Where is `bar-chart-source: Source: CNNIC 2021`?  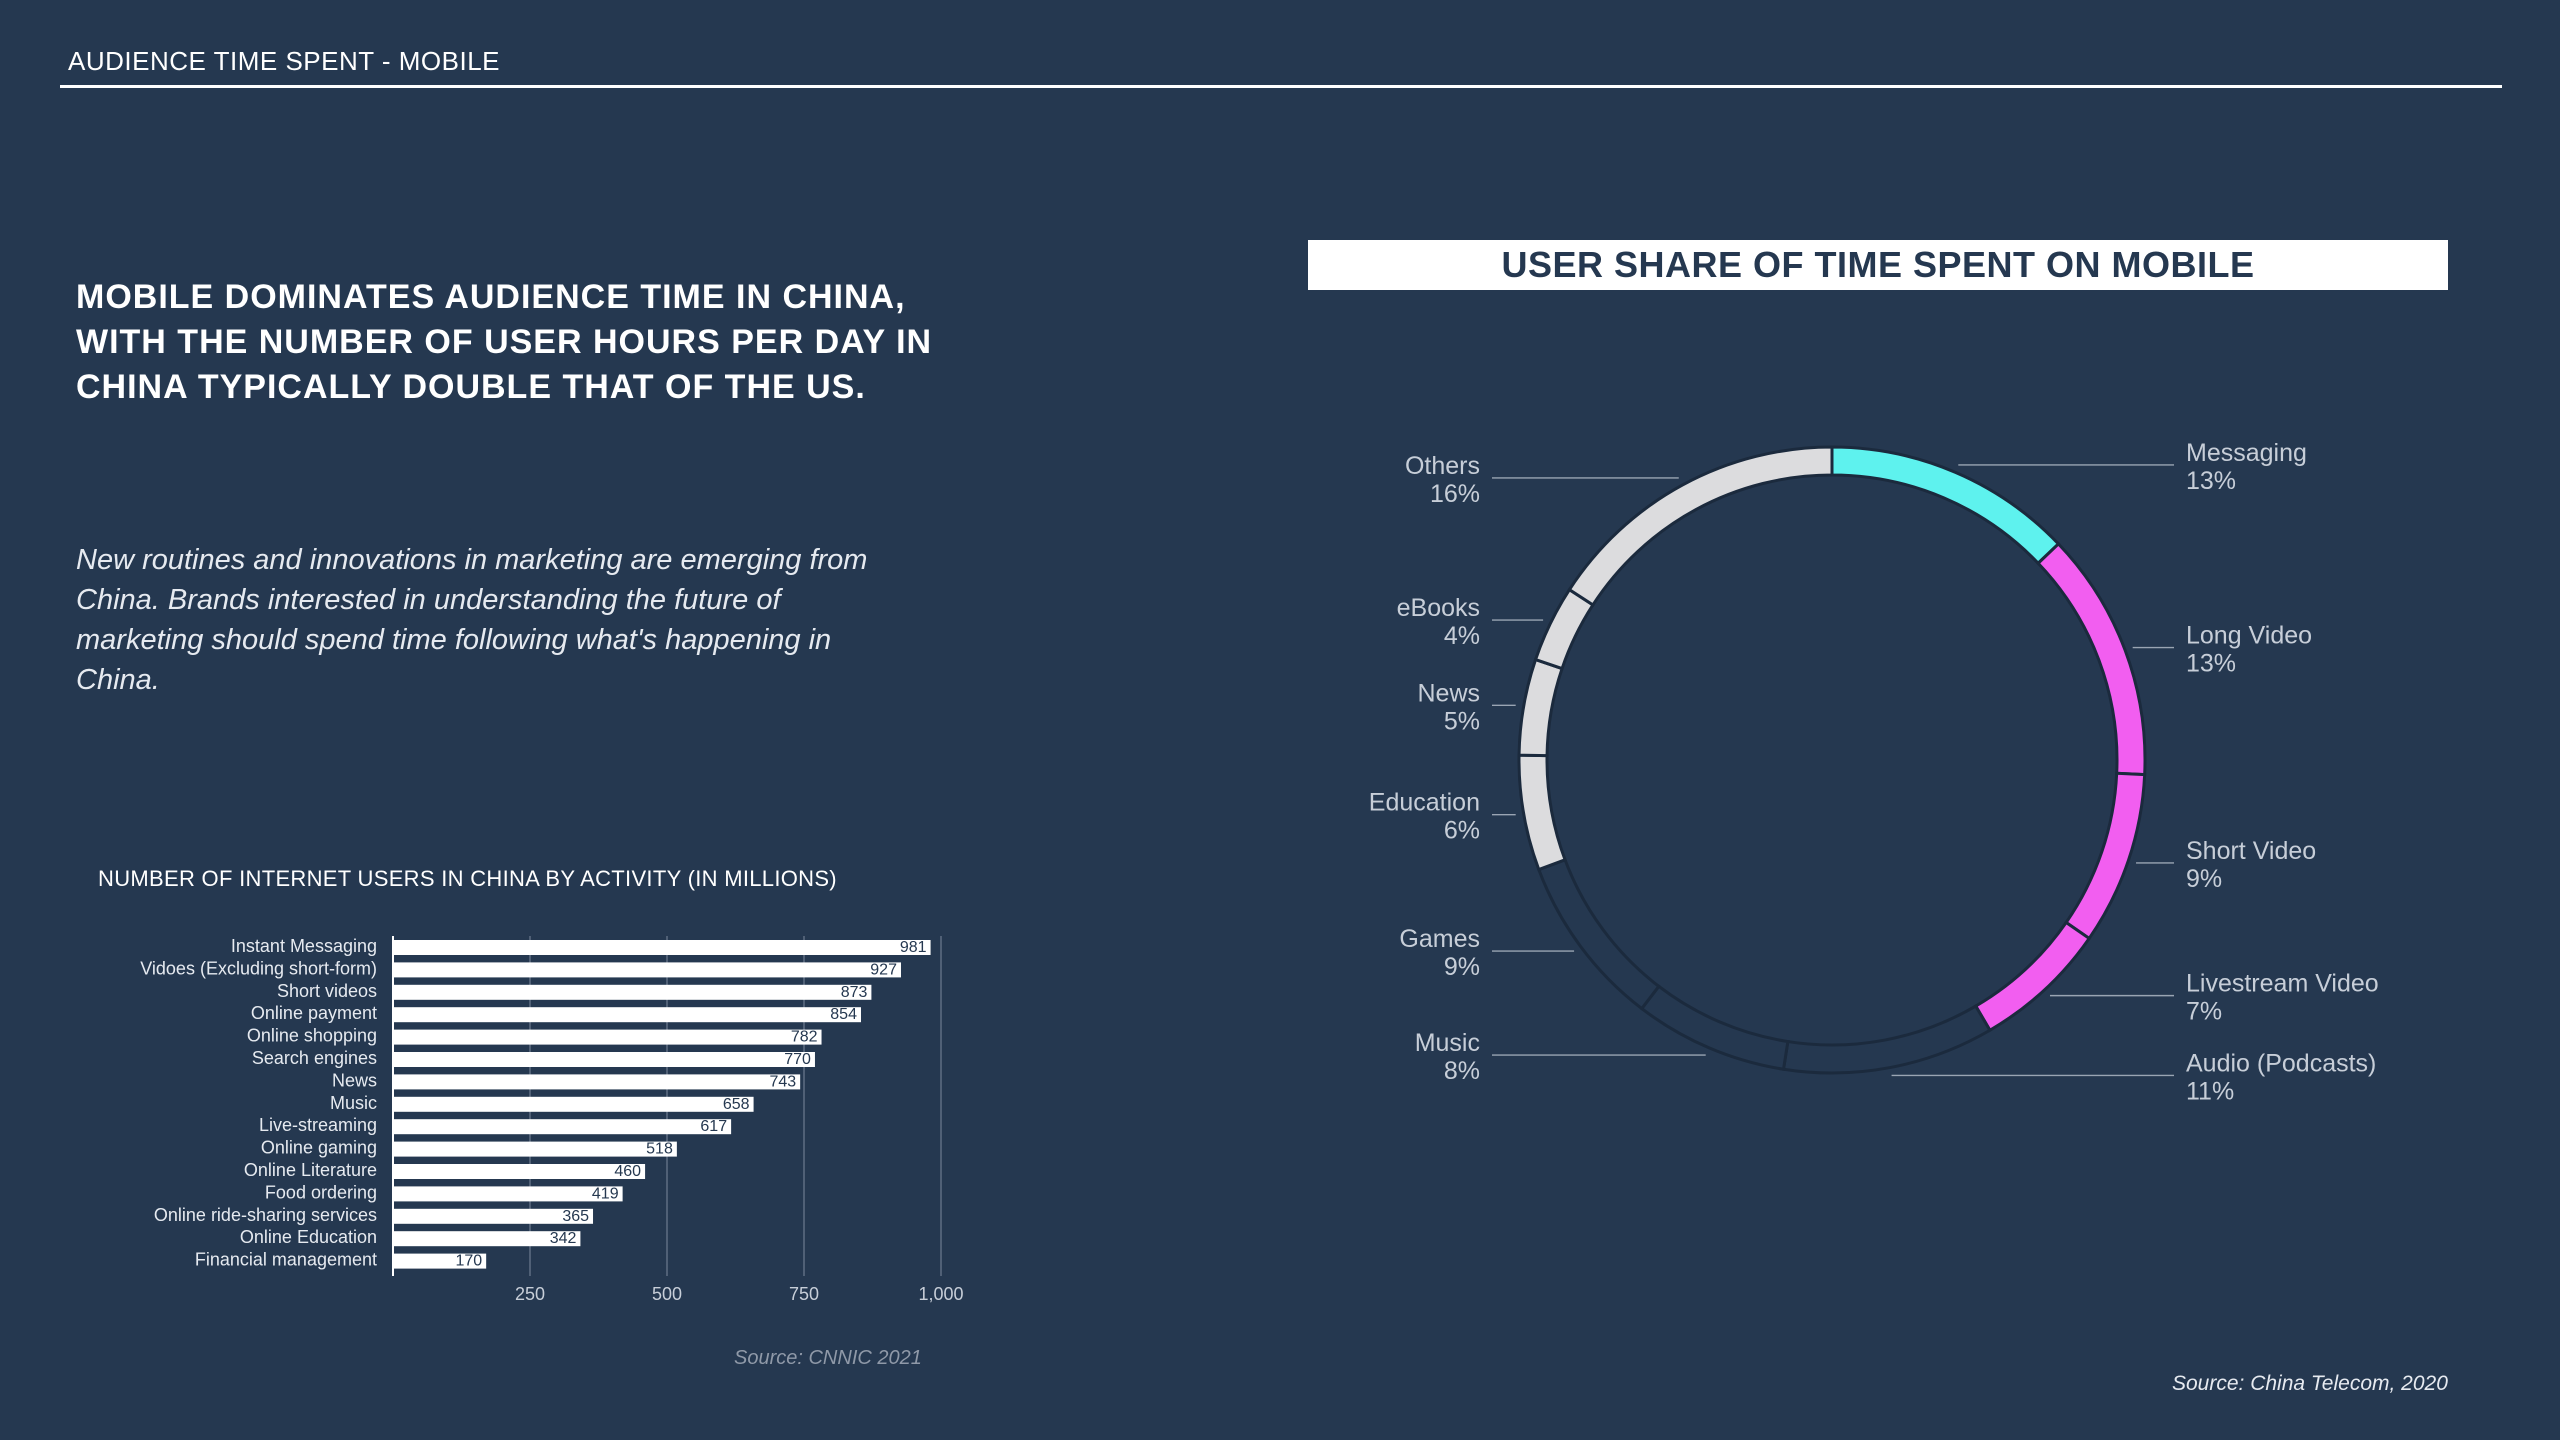
bar-chart-source: Source: CNNIC 2021 is located at coordinates (828, 1358).